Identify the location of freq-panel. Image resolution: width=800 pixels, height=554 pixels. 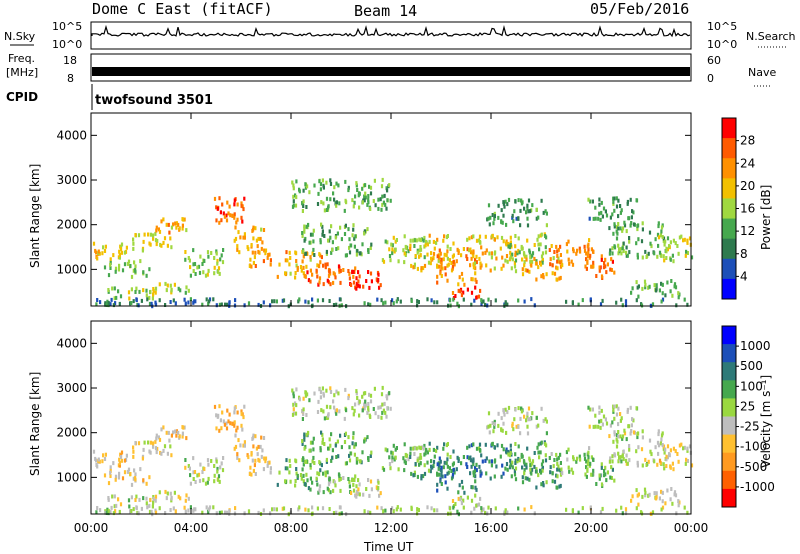
(391, 67).